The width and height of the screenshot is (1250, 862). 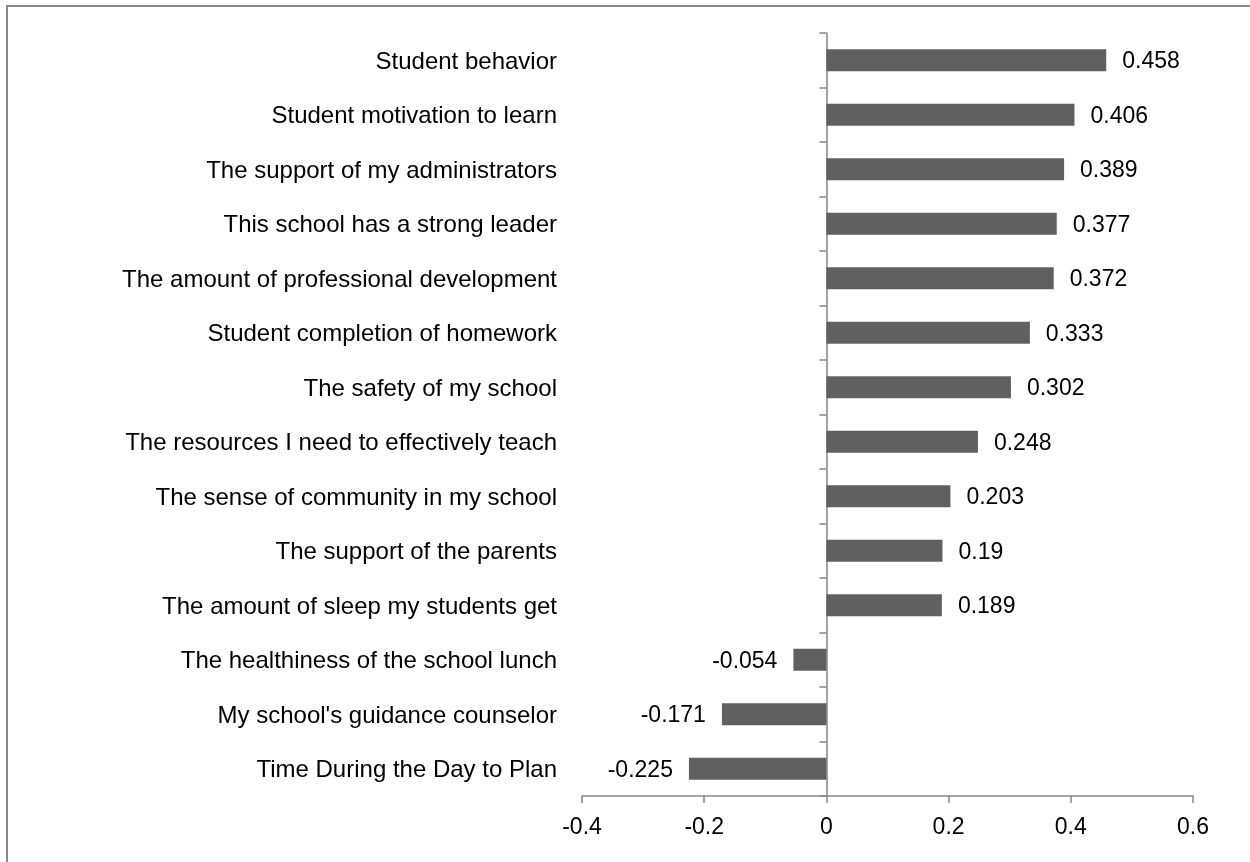 I want to click on data-label: -0.171, so click(x=673, y=714).